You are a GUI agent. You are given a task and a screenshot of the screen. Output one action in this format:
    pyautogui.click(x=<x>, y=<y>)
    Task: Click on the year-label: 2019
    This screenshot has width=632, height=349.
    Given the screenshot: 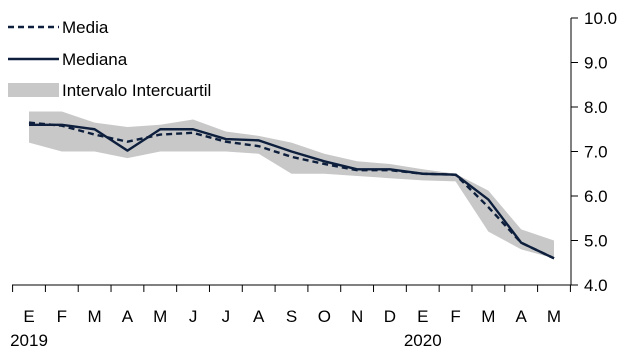 What is the action you would take?
    pyautogui.click(x=29, y=340)
    